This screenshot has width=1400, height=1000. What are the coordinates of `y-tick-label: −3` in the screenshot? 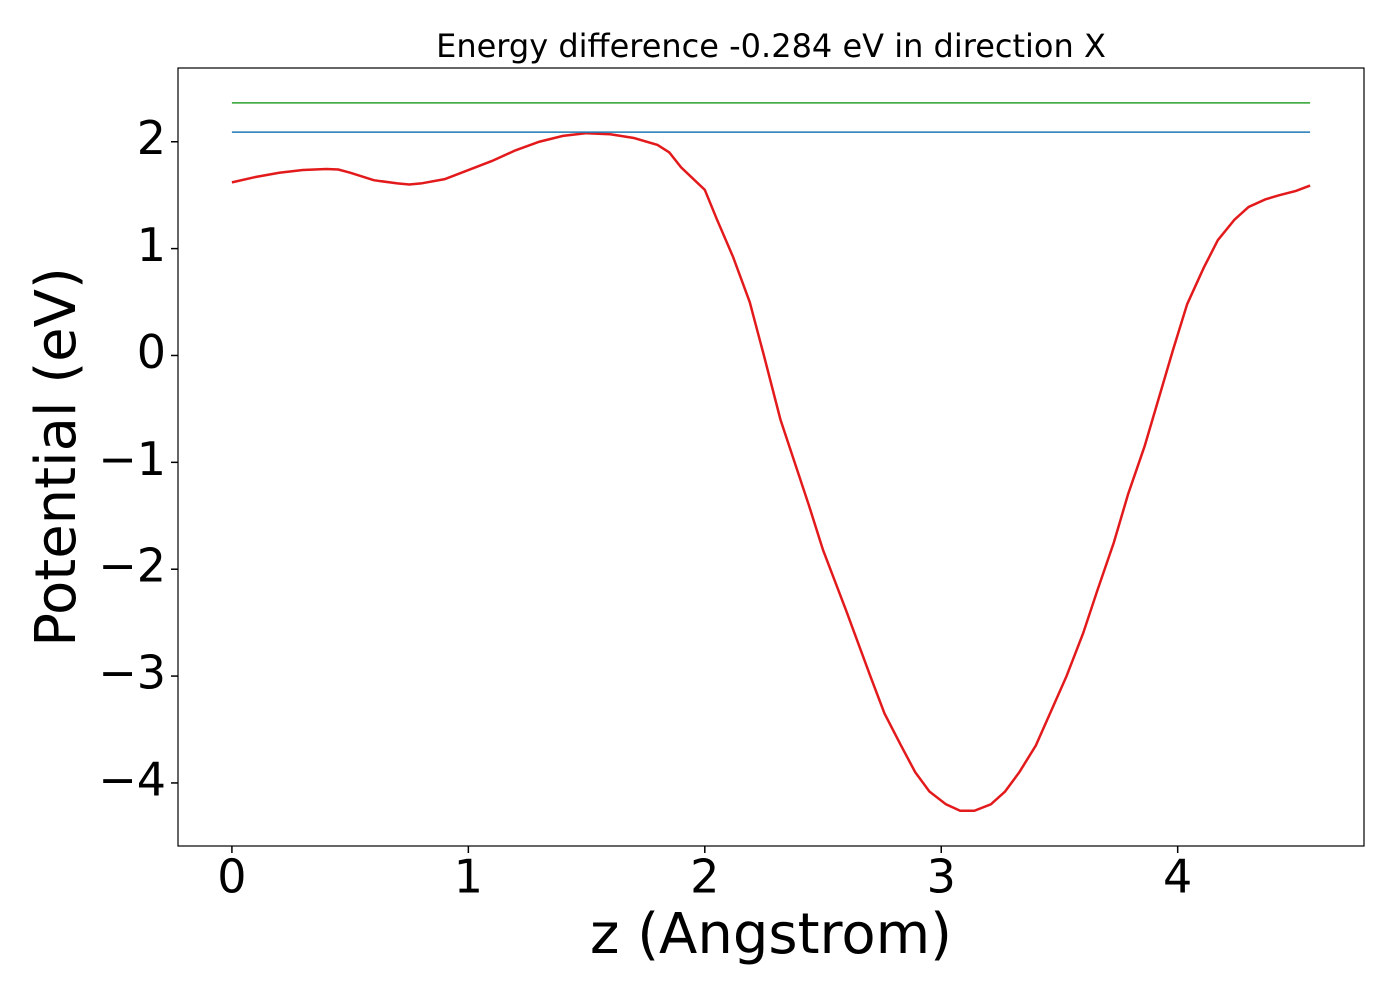 It's located at (132, 673).